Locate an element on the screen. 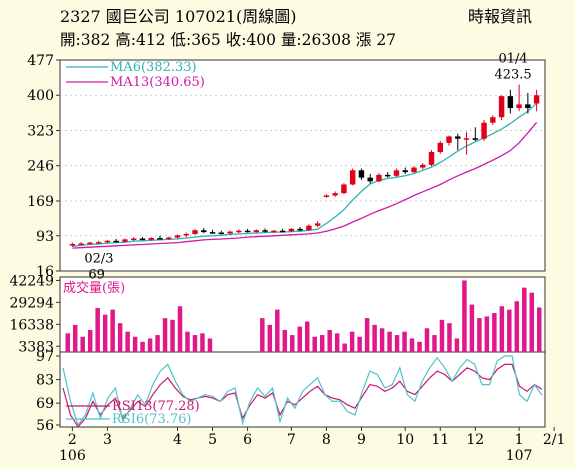 This screenshot has width=575, height=469. rsi-tick-label: 97 is located at coordinates (45, 357).